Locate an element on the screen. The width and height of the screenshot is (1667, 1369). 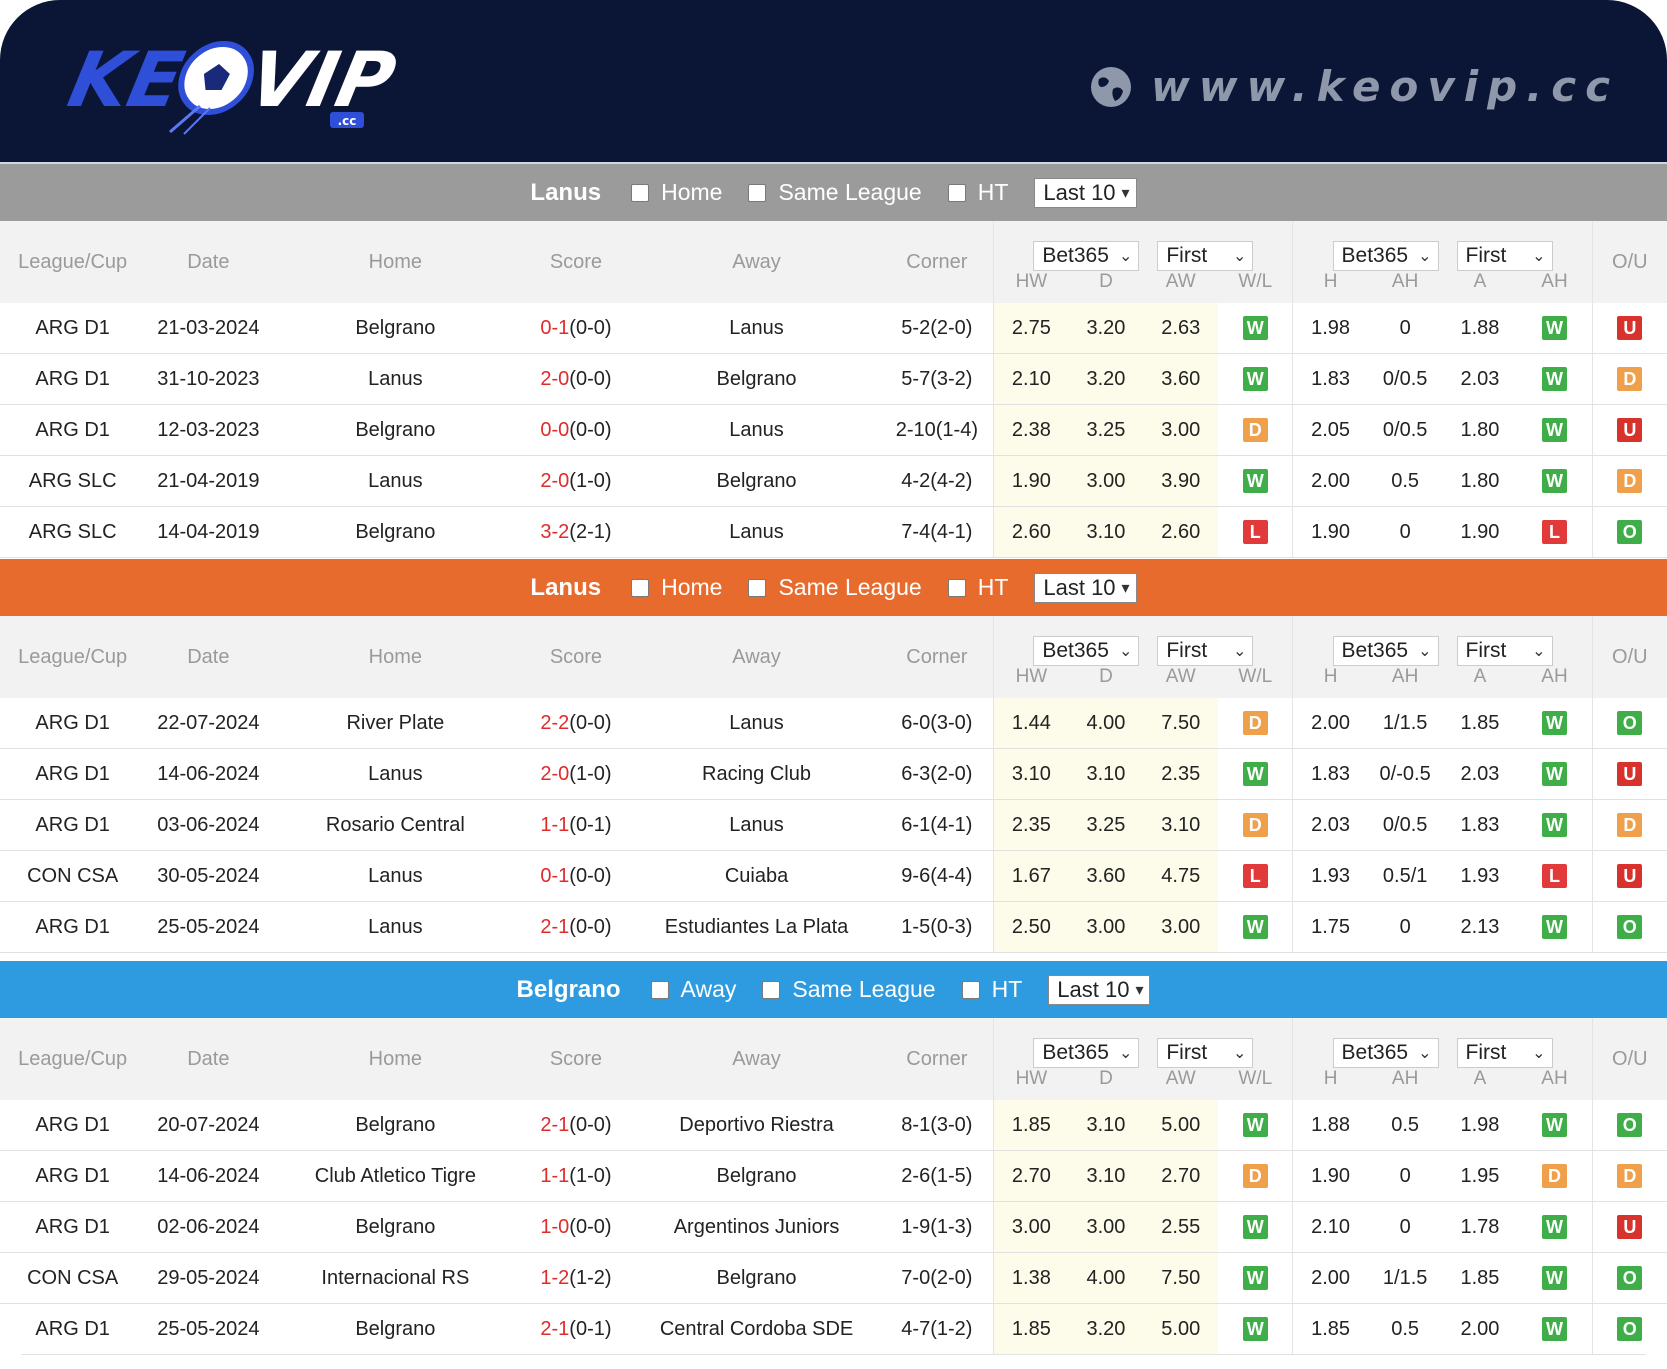
away-team-cell: Racing Club is located at coordinates (756, 774).